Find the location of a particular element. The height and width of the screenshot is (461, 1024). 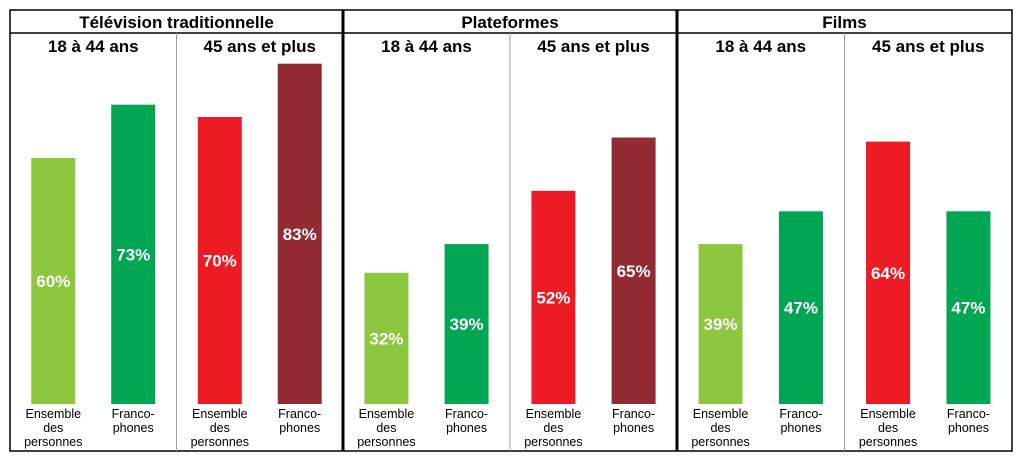

bar-value-label: 70% is located at coordinates (220, 261).